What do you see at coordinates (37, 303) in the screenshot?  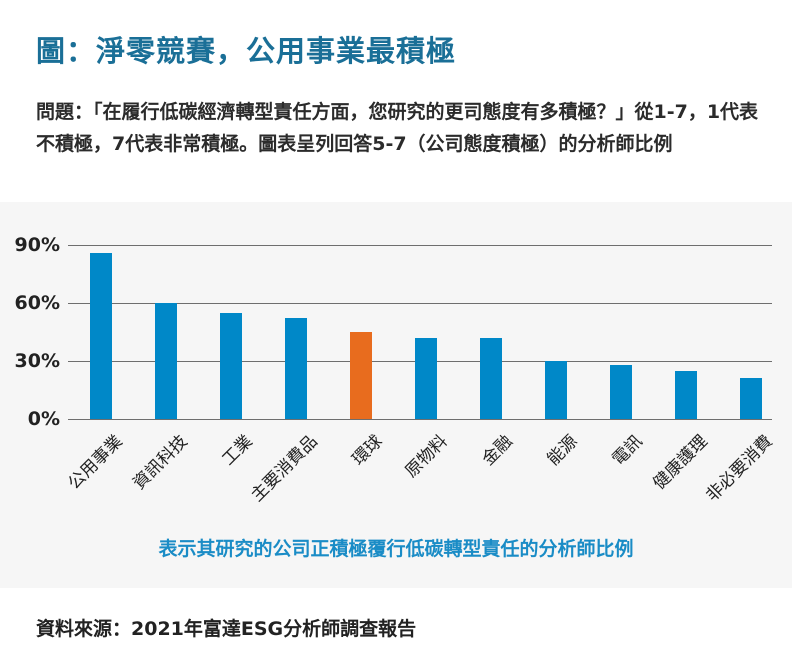 I see `y-tick-label: 60%` at bounding box center [37, 303].